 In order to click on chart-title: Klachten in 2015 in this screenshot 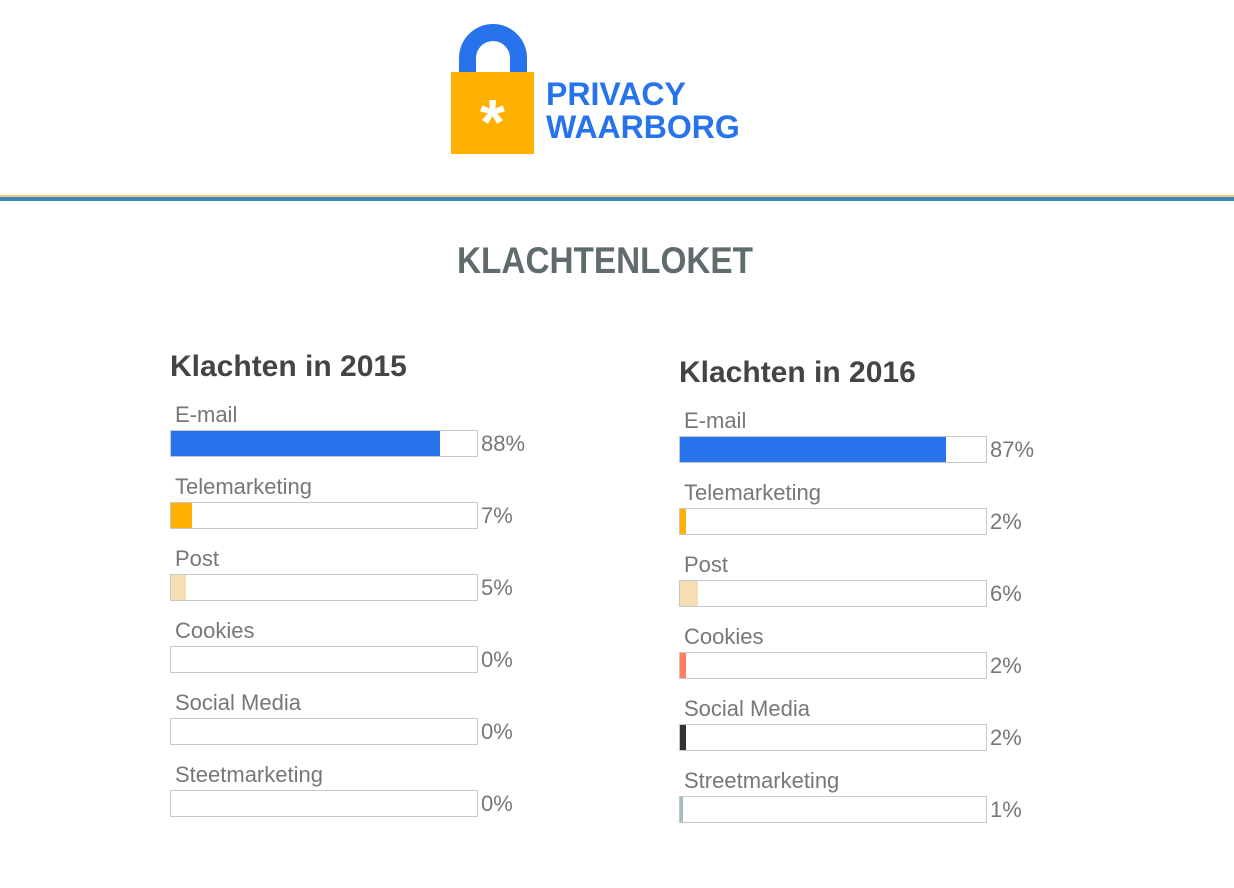, I will do `click(288, 366)`.